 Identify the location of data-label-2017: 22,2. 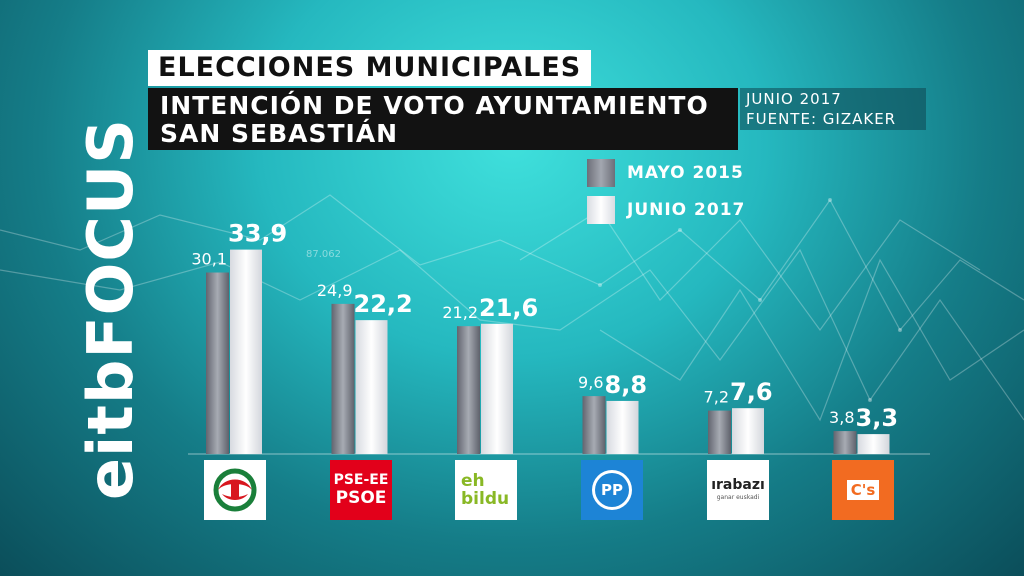
(383, 304).